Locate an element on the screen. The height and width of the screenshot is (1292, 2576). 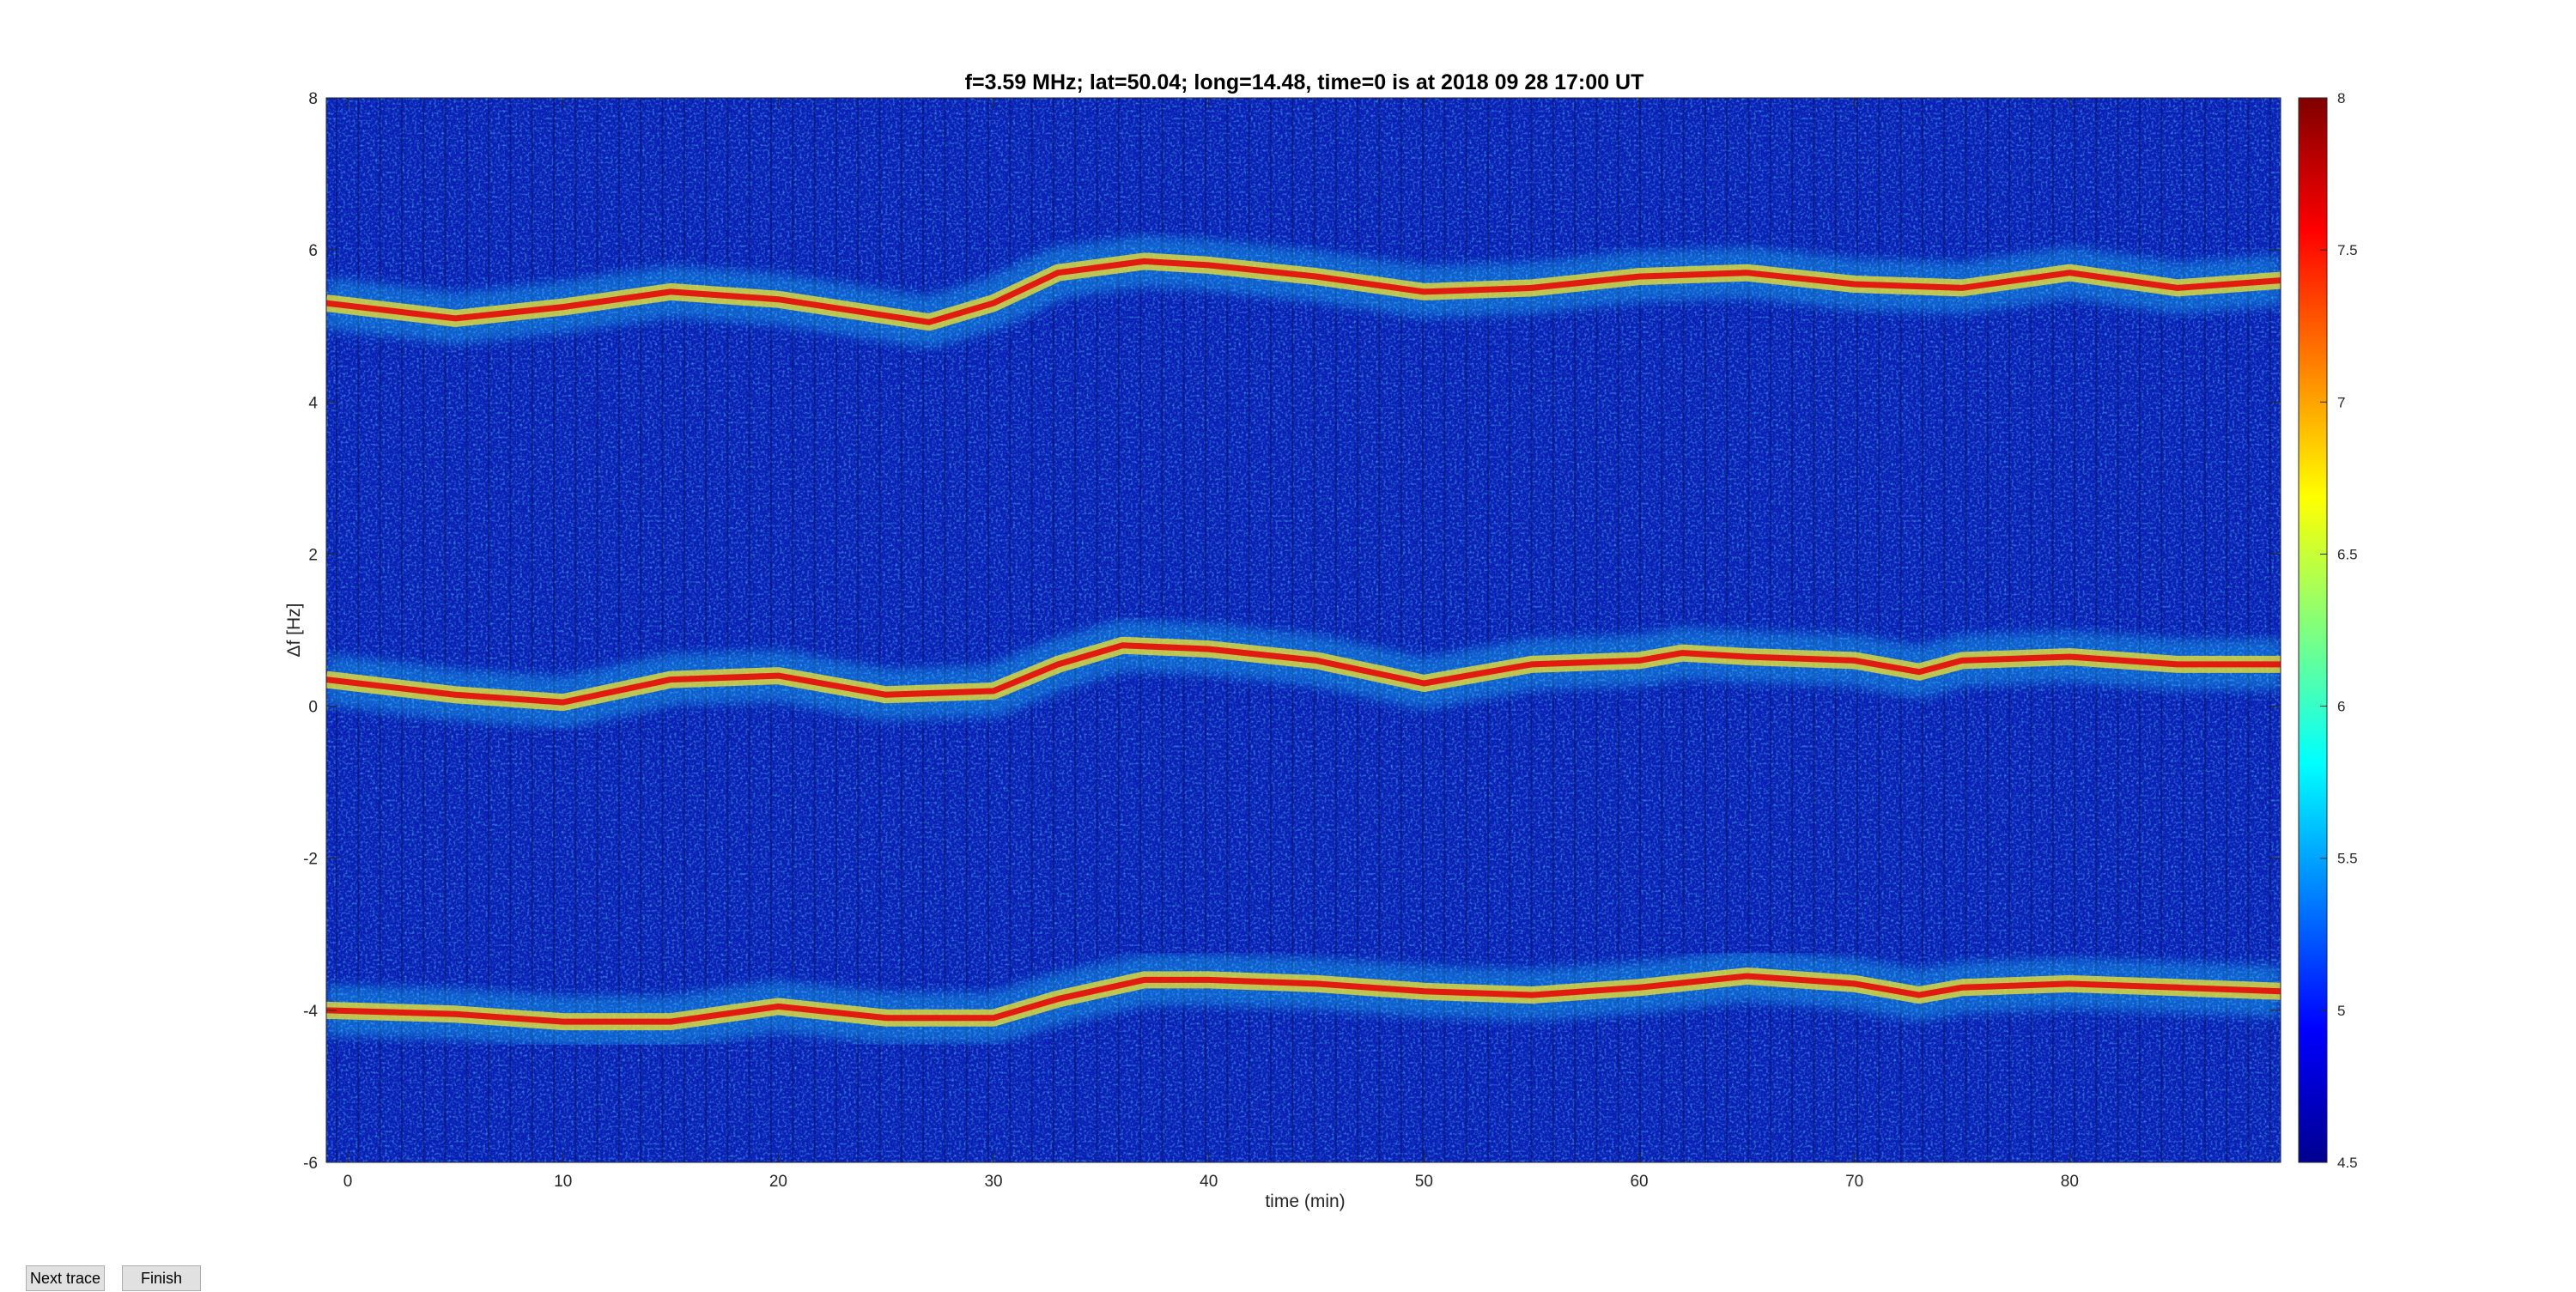
colorbar-tick-label: 4.5 is located at coordinates (2347, 1163).